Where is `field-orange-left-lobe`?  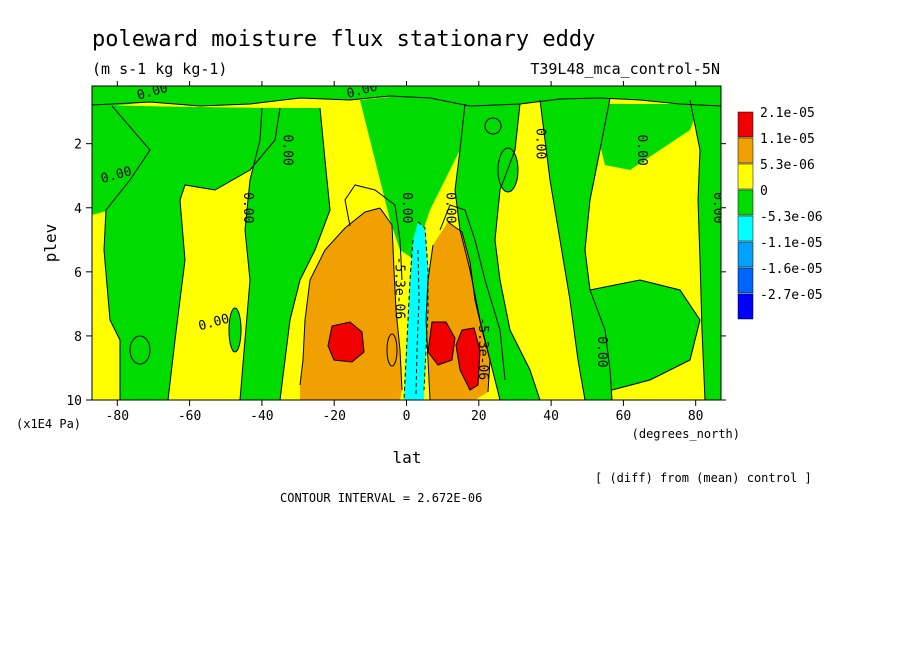
field-orange-left-lobe is located at coordinates (351, 304).